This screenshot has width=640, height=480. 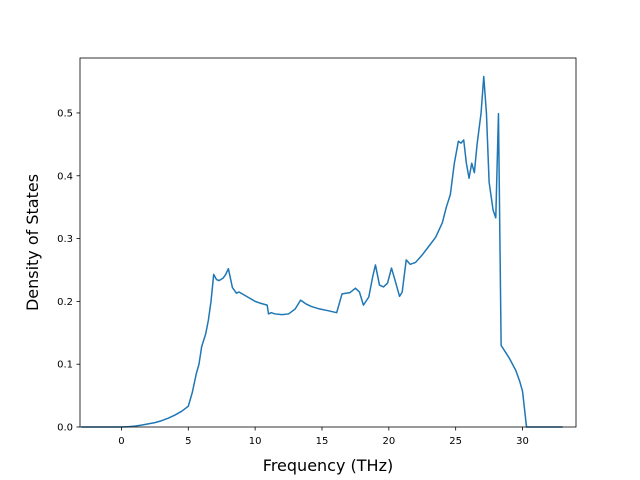 What do you see at coordinates (255, 441) in the screenshot?
I see `x-tick-label: 10` at bounding box center [255, 441].